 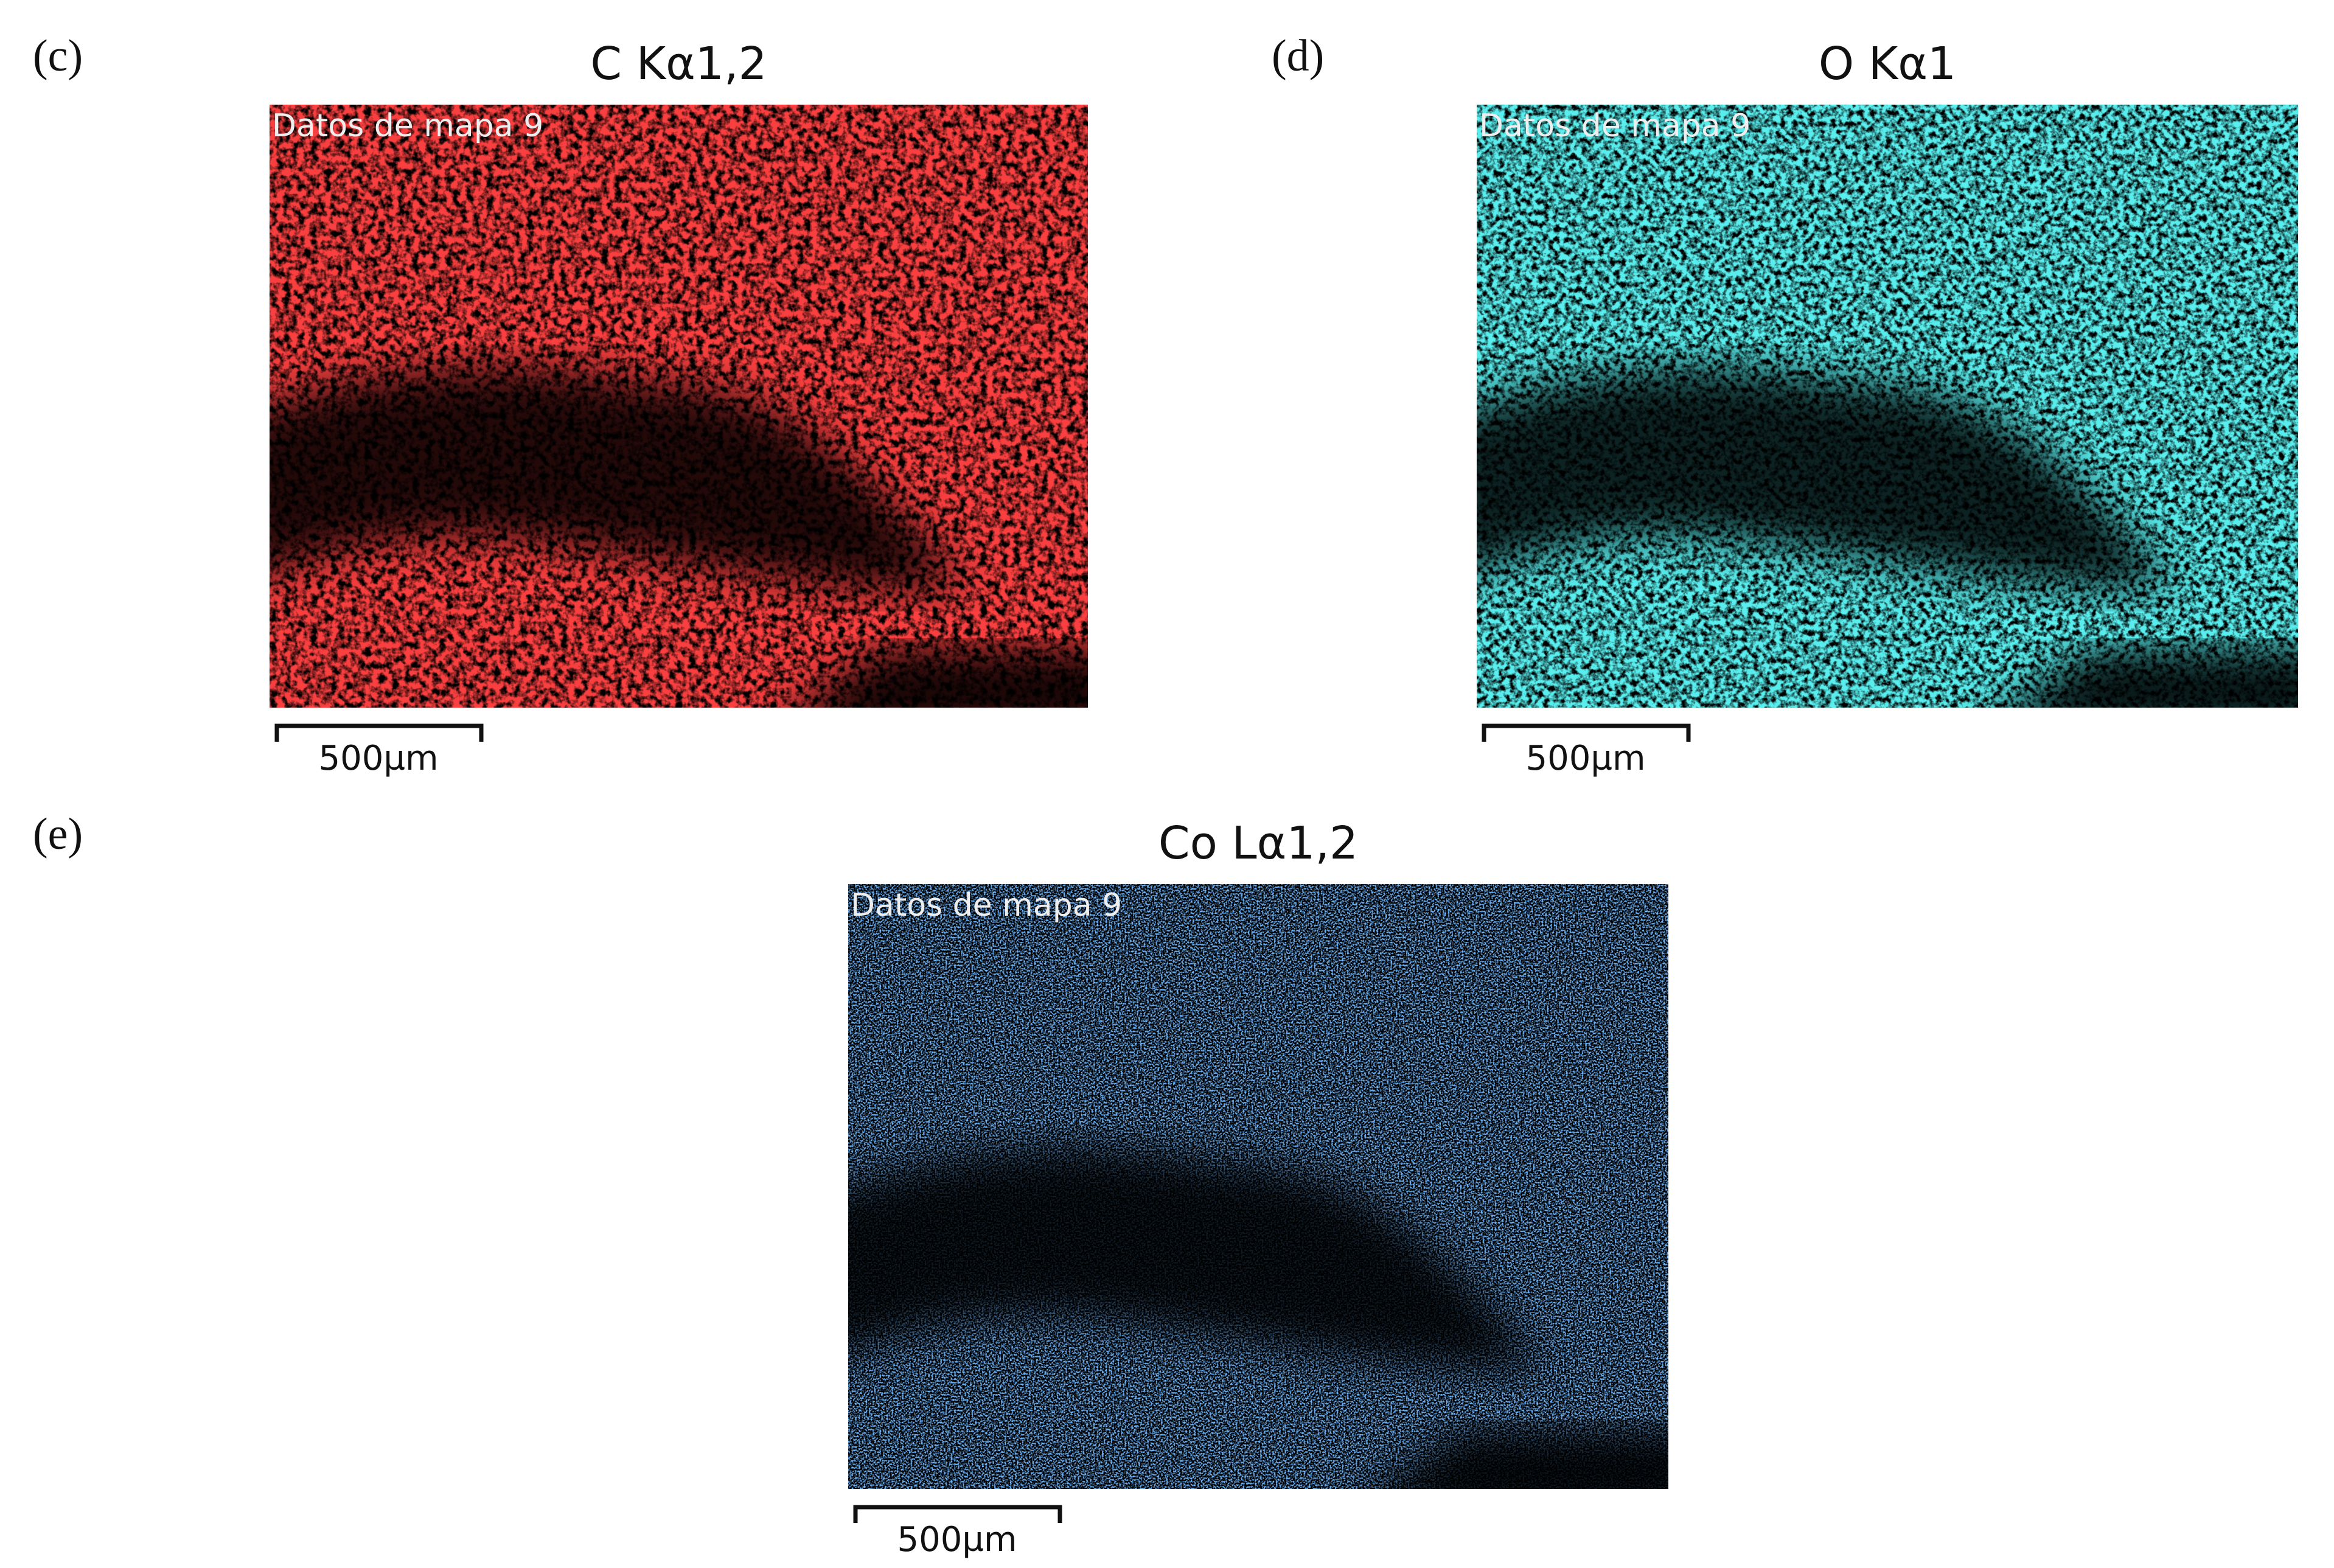 I want to click on panel-title: O Kα1, so click(x=1887, y=64).